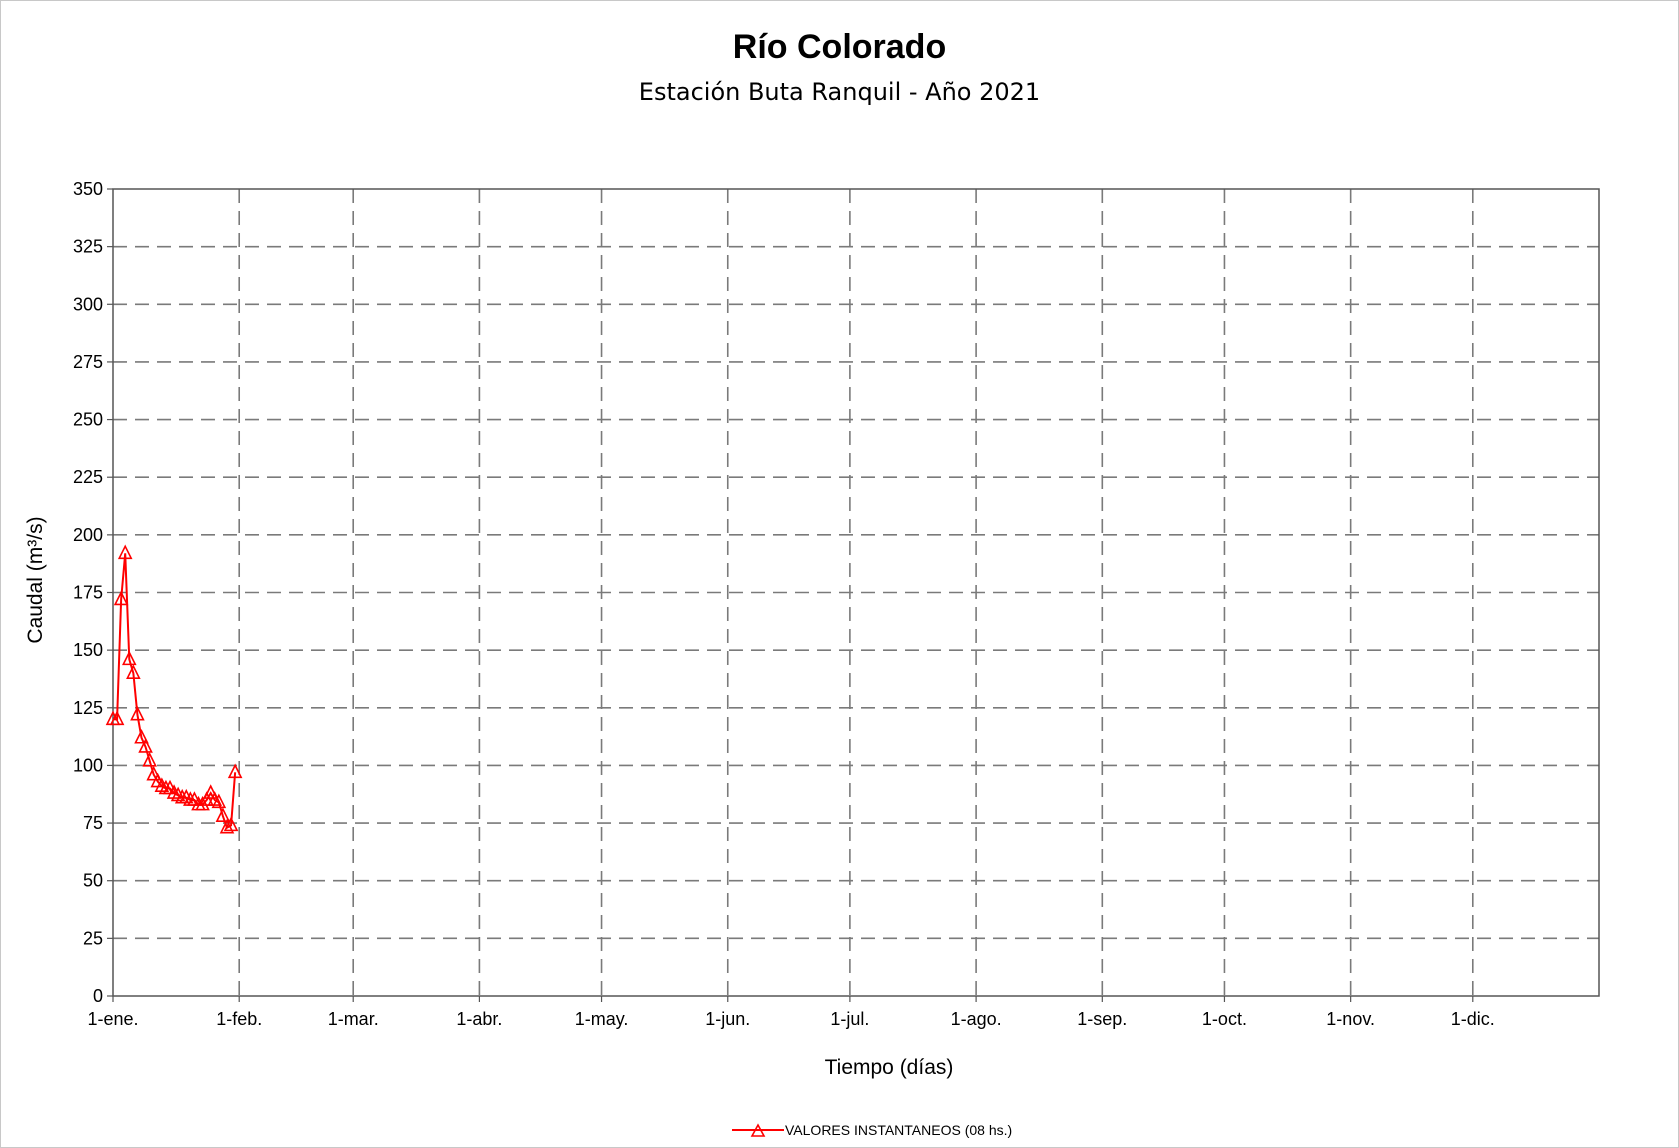 The height and width of the screenshot is (1148, 1679). What do you see at coordinates (1350, 1019) in the screenshot?
I see `x-tick-label: 1-nov.` at bounding box center [1350, 1019].